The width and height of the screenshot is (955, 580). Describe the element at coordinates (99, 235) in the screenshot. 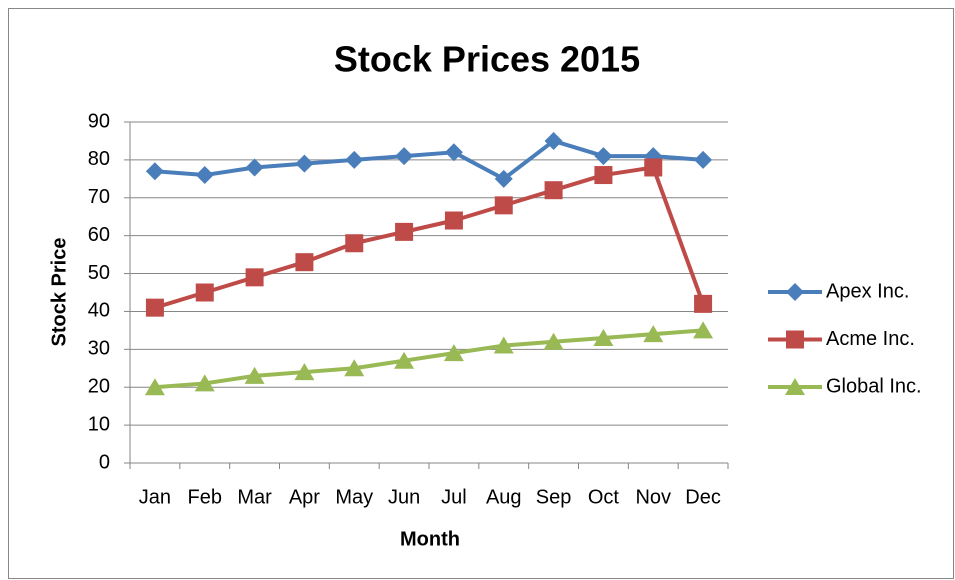

I see `y-tick-label: 60` at that location.